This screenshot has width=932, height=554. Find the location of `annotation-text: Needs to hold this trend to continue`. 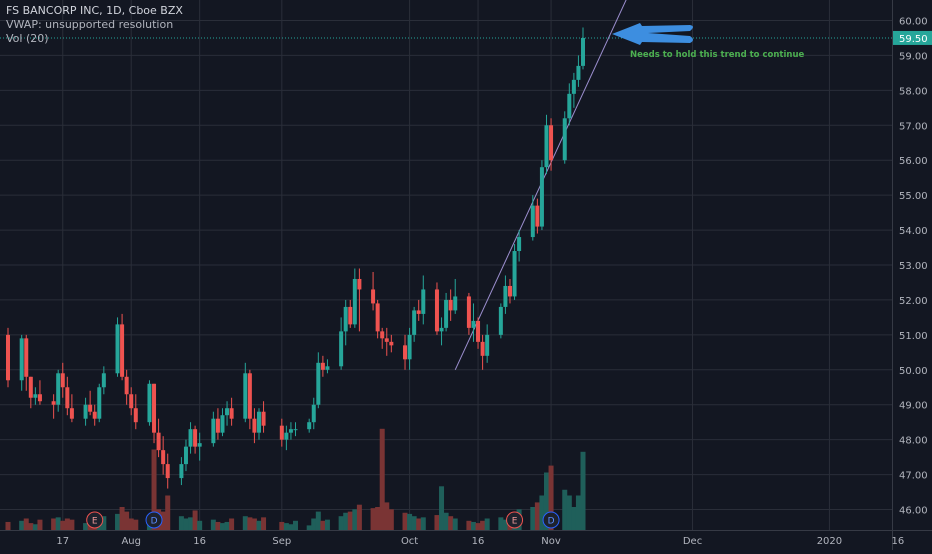

annotation-text: Needs to hold this trend to continue is located at coordinates (717, 55).